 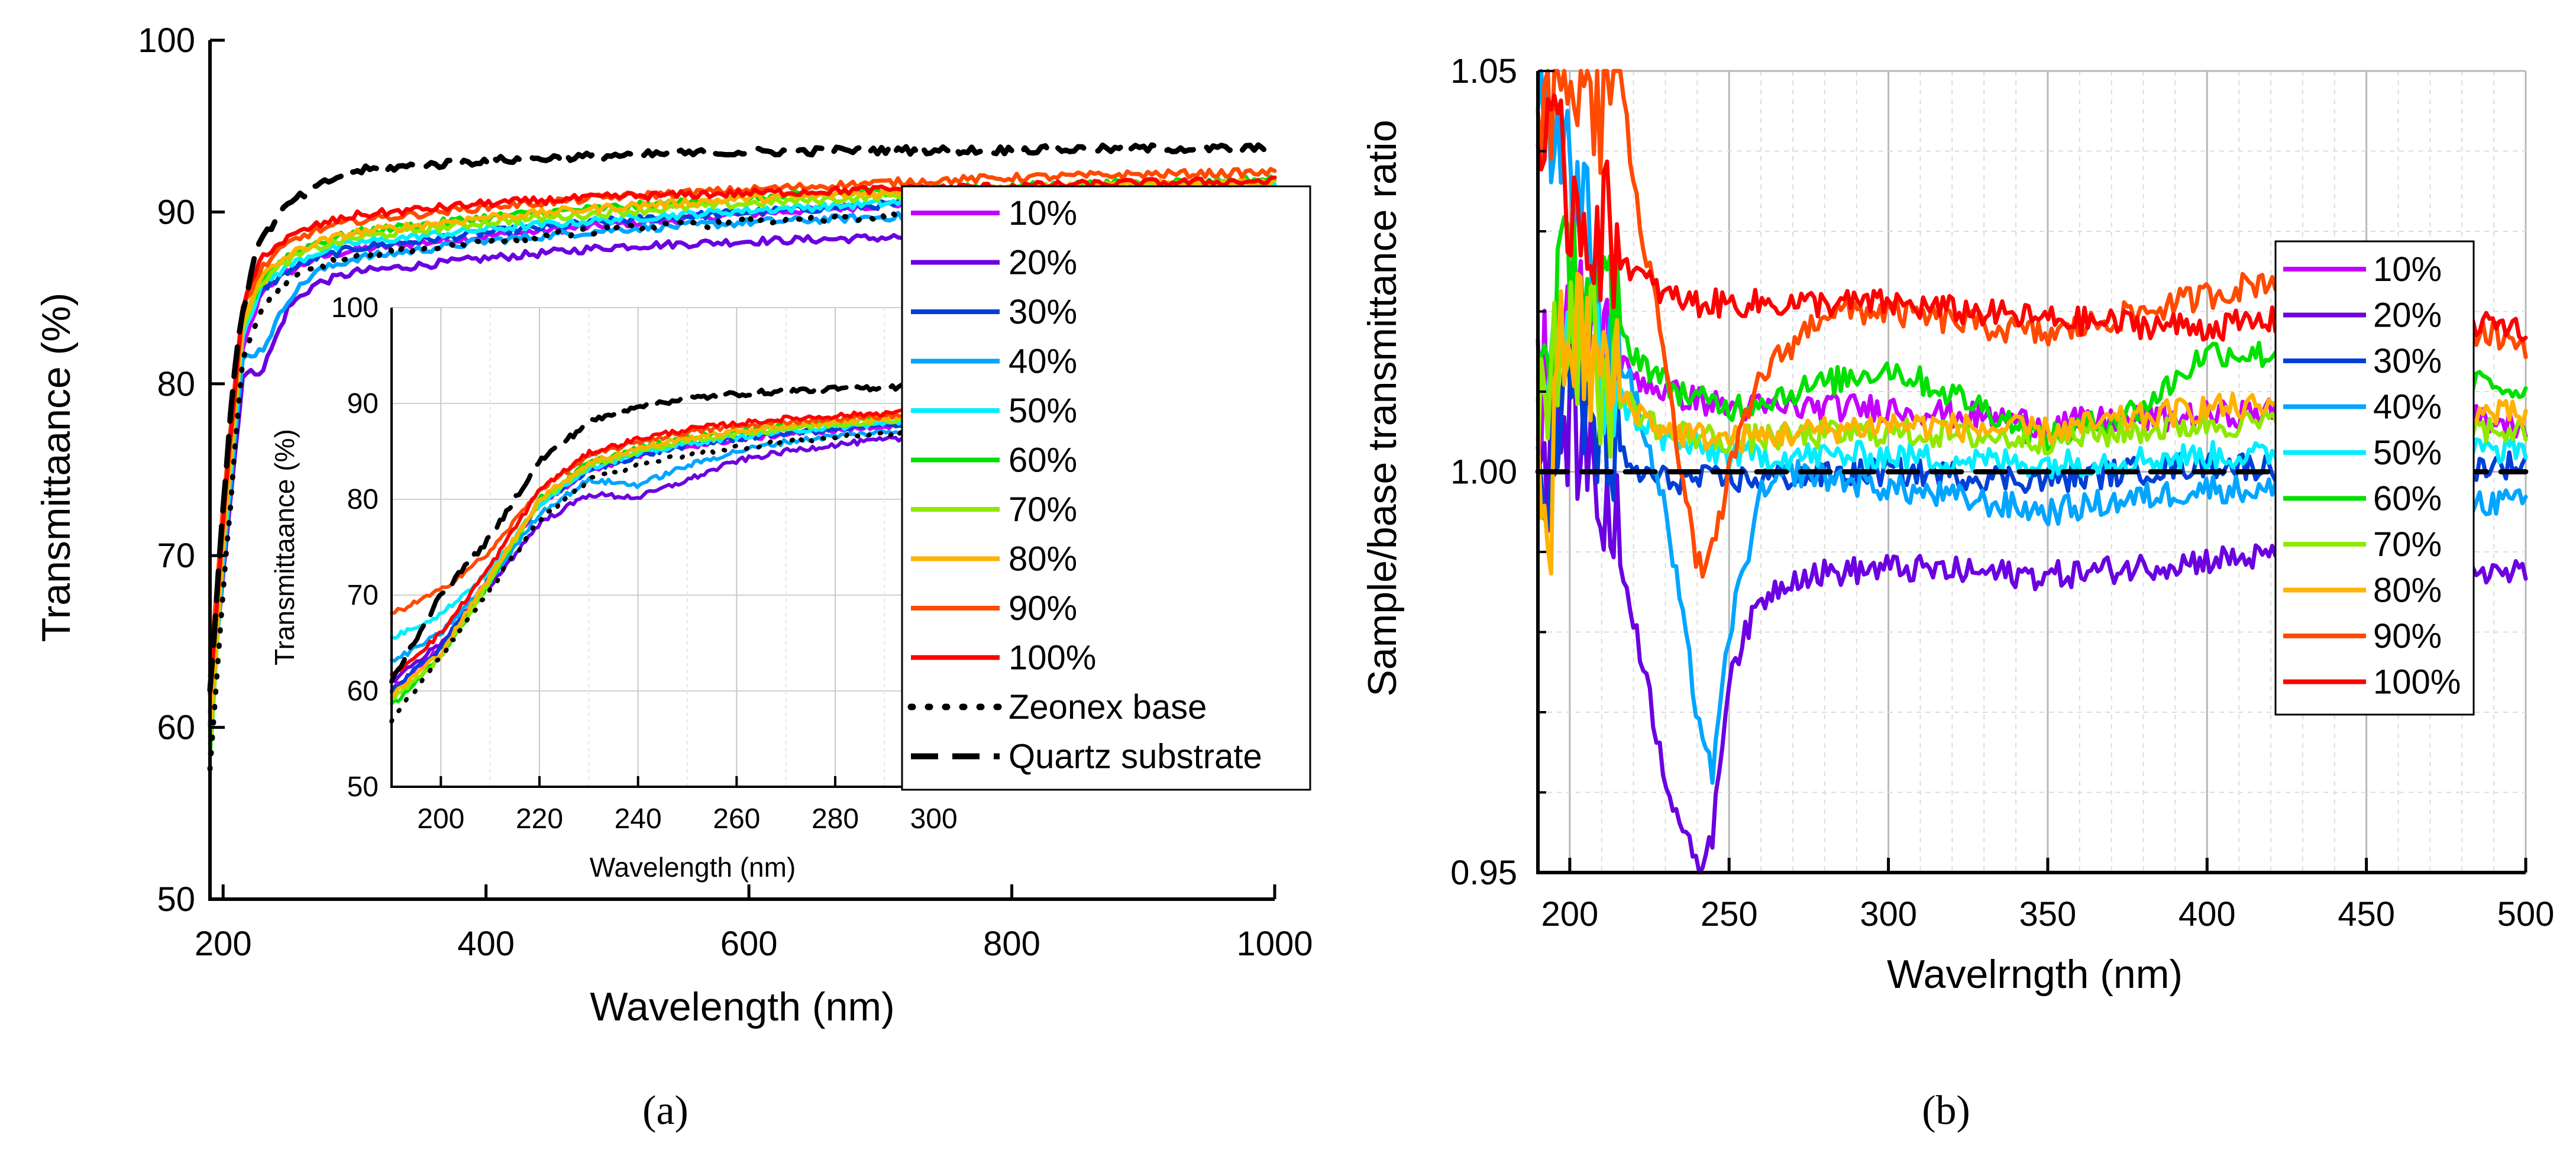 What do you see at coordinates (1043, 411) in the screenshot?
I see `legend-a-label: 50%` at bounding box center [1043, 411].